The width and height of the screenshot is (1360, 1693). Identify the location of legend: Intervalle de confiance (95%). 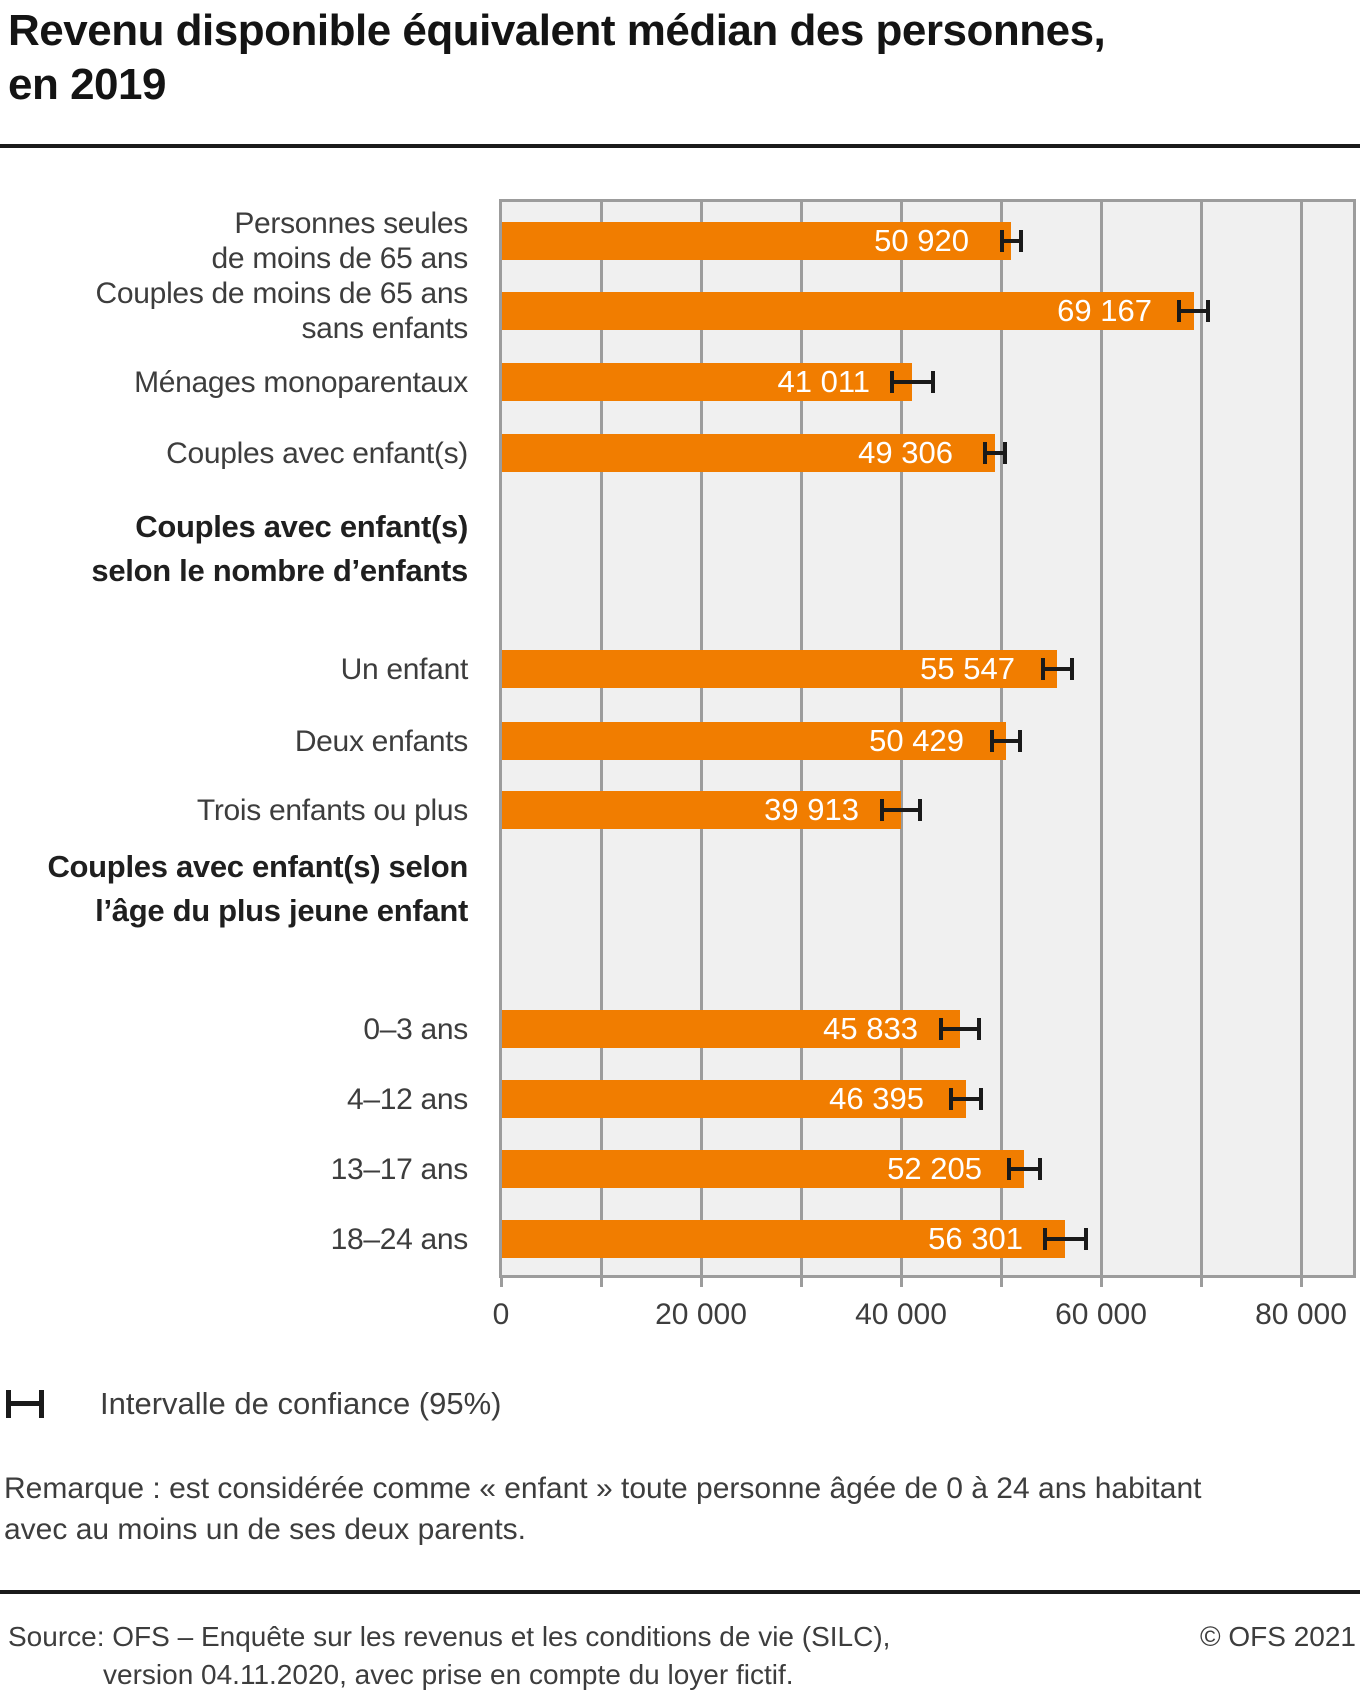
(254, 1404).